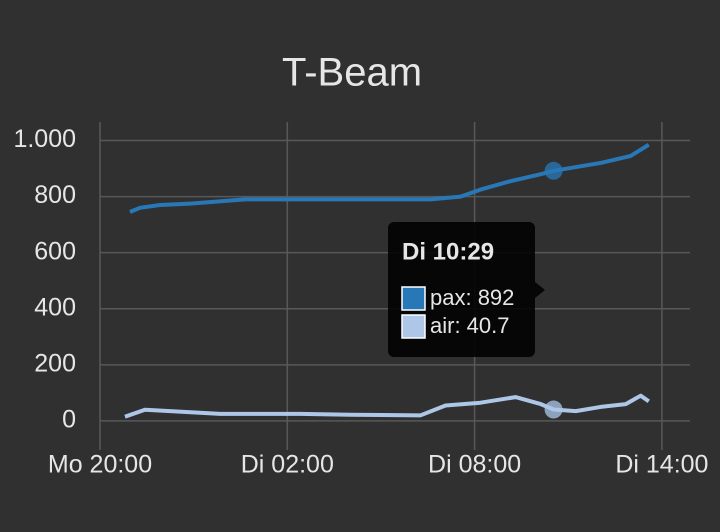  Describe the element at coordinates (100, 465) in the screenshot. I see `x-tick-label: Mo 20:00` at that location.